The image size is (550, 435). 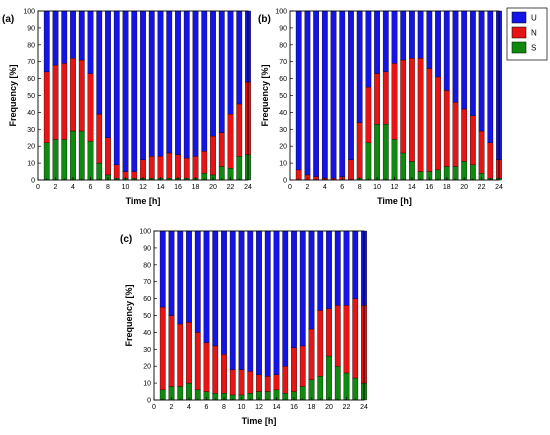 What do you see at coordinates (213, 155) in the screenshot?
I see `bar-N-h20` at bounding box center [213, 155].